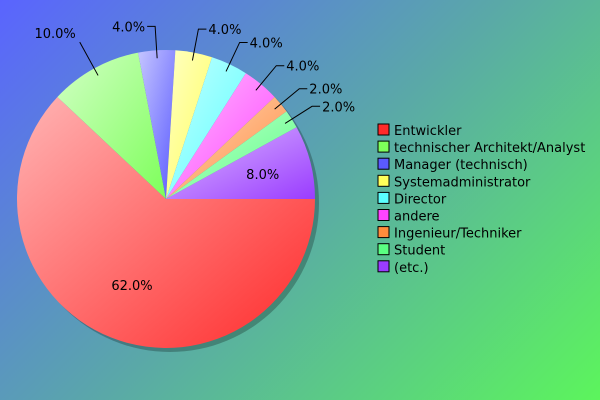 This screenshot has width=600, height=400. I want to click on legend-label-4: Systemadministrator, so click(462, 182).